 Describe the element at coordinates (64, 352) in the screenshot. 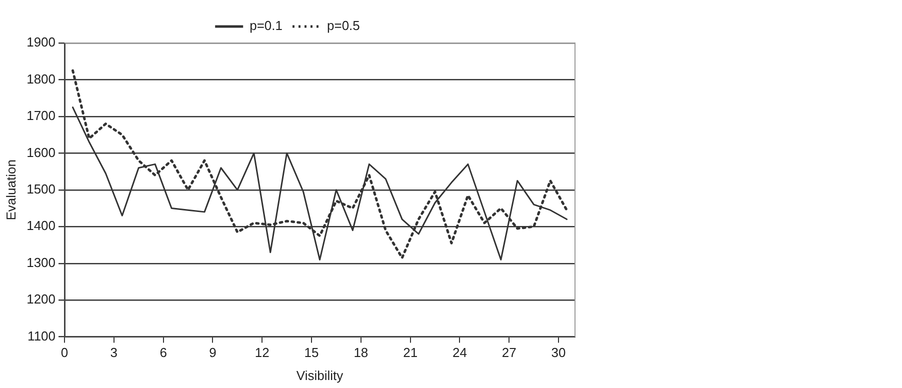

I see `x-tick-label: 0` at that location.